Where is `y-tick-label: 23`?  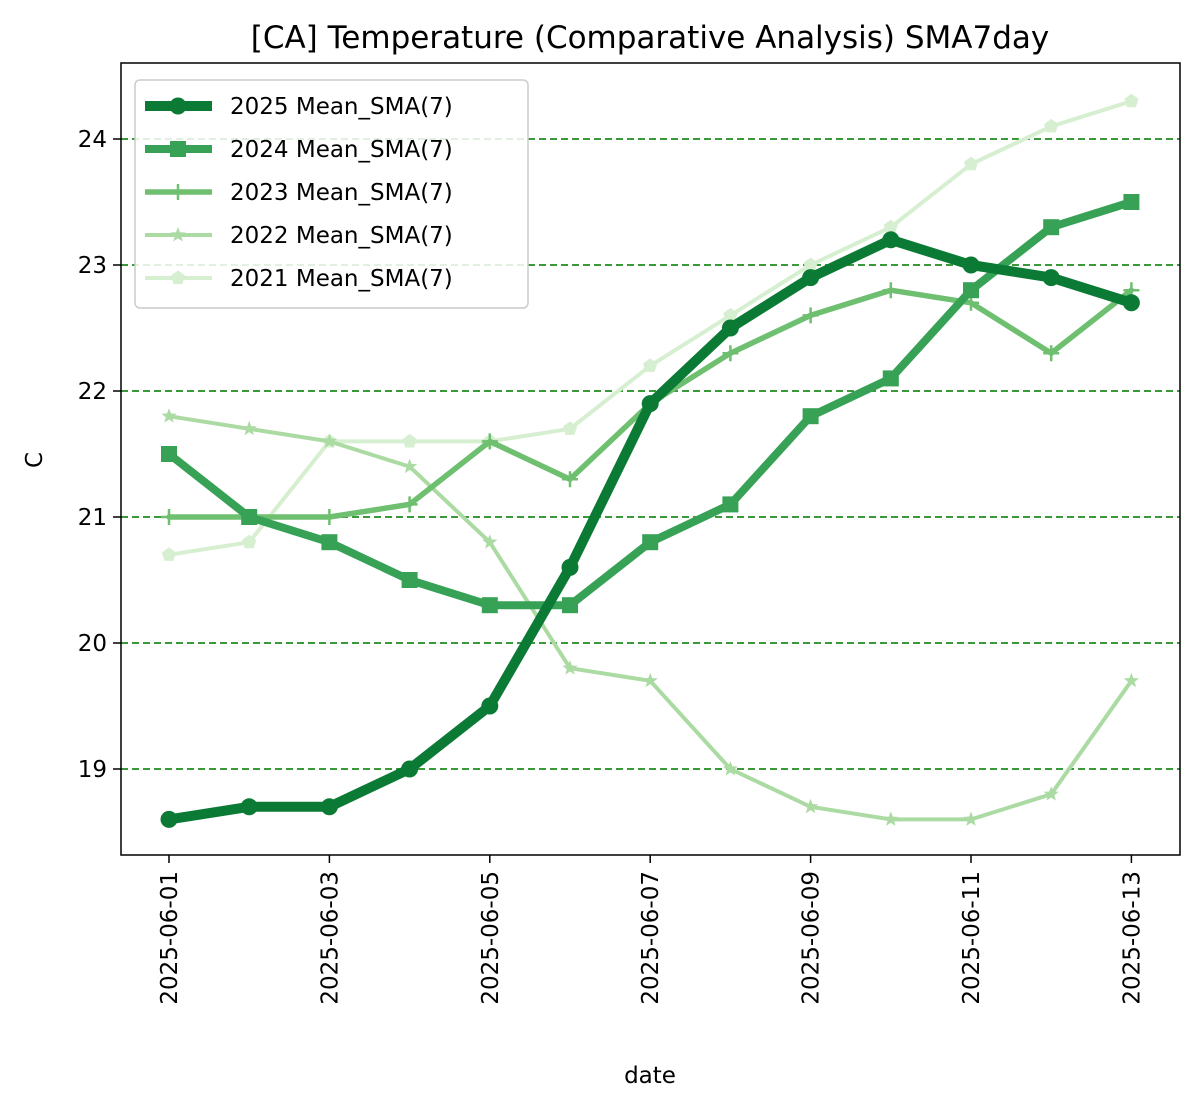 y-tick-label: 23 is located at coordinates (92, 266).